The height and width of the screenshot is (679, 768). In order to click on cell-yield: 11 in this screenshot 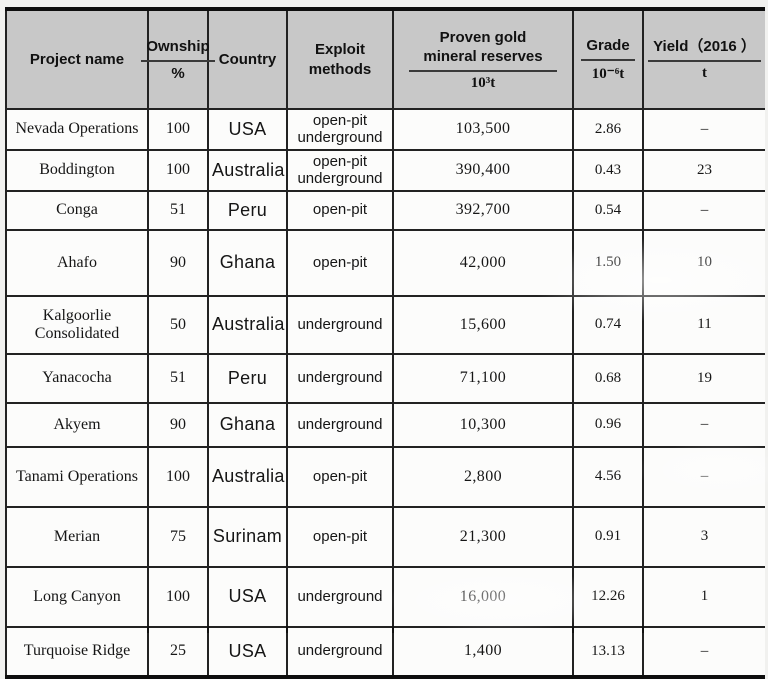, I will do `click(703, 324)`.